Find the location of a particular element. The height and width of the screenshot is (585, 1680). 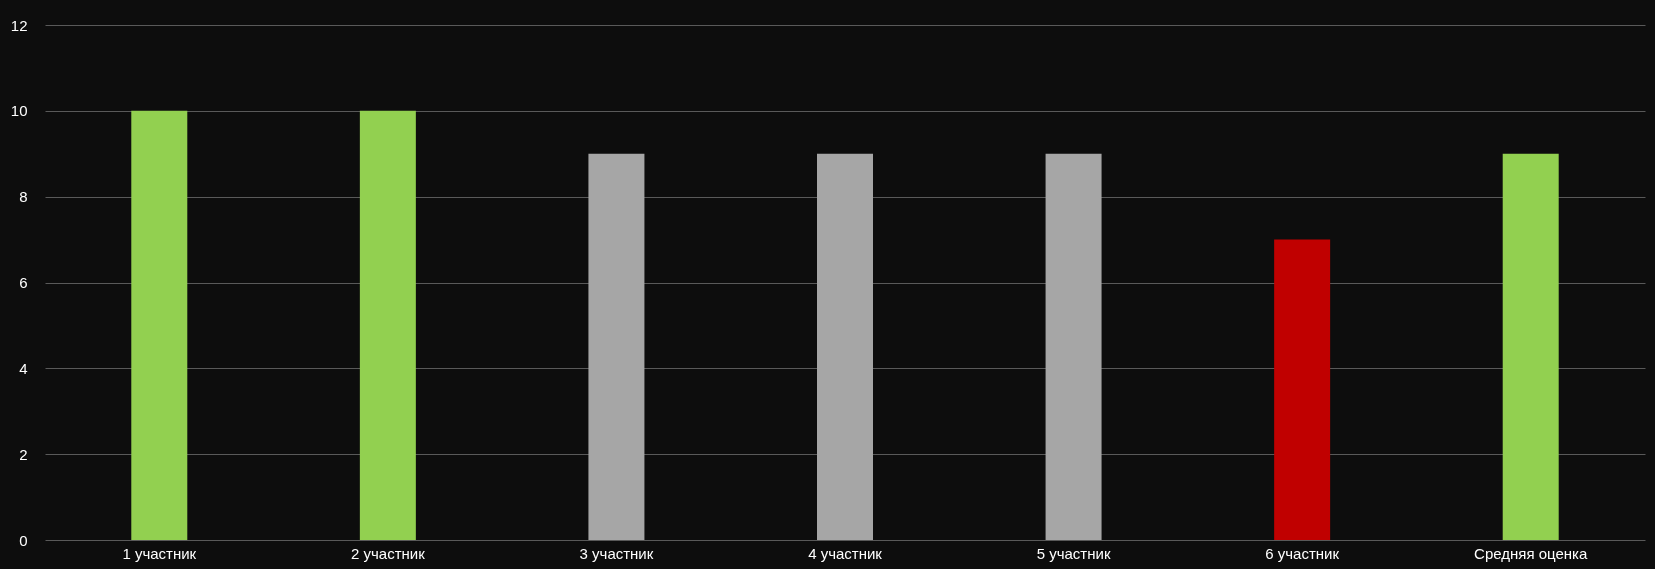

y-tick-label: 10 is located at coordinates (19, 111).